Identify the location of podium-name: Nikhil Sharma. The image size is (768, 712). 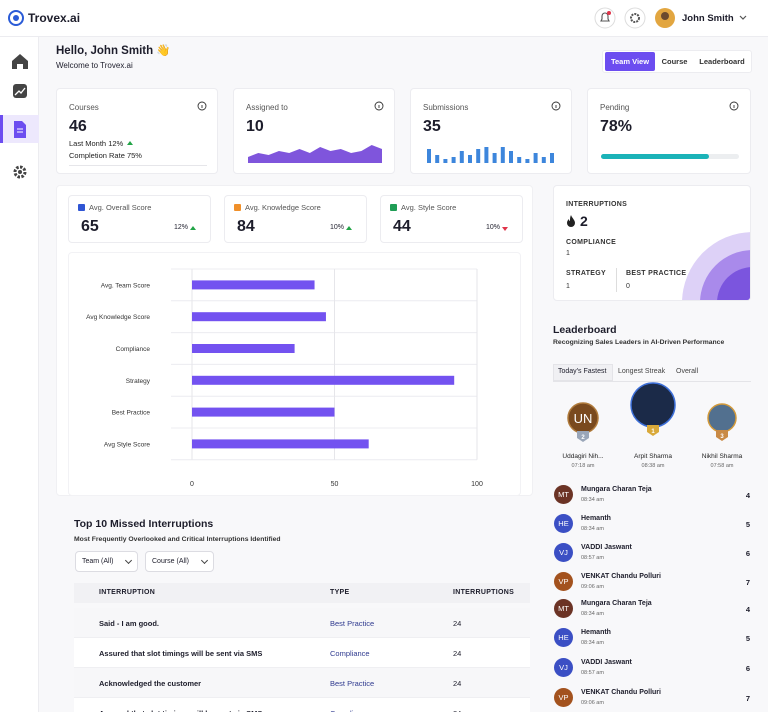
(722, 456).